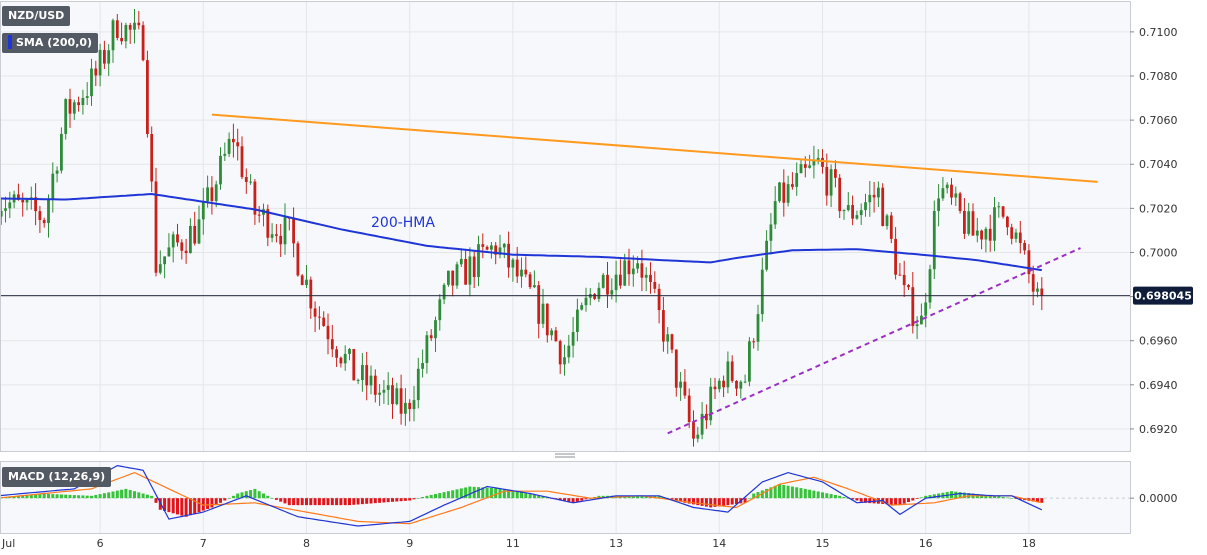  I want to click on x-tick-label: 8, so click(306, 543).